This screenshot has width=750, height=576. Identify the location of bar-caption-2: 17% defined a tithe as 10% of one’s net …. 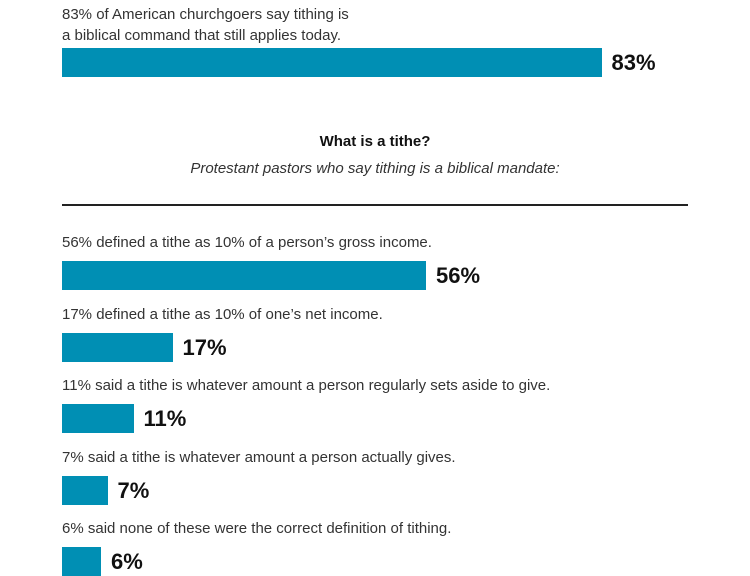
(222, 314).